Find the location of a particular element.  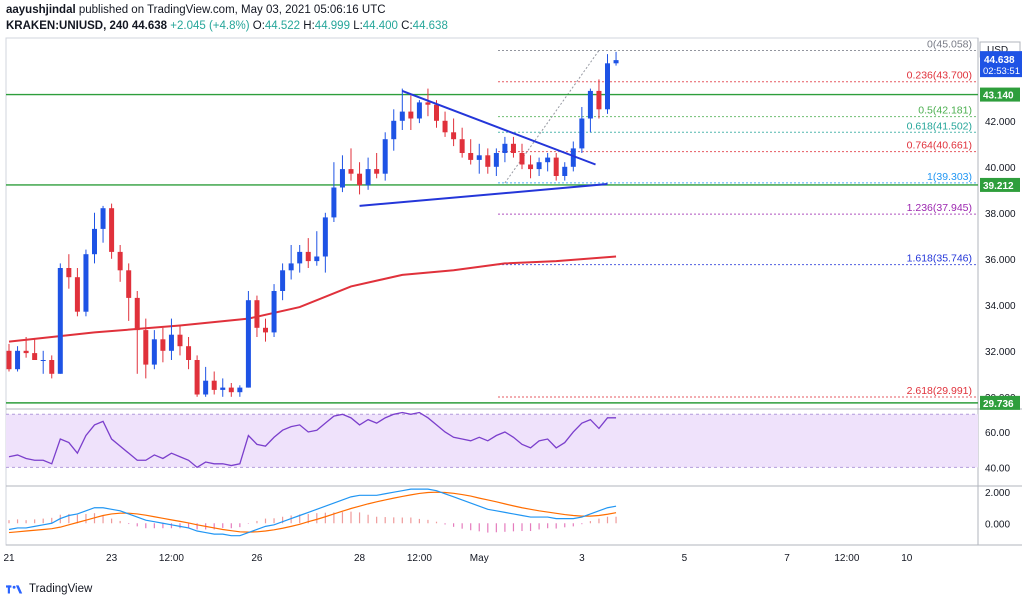

price-tick-label: 38.000 is located at coordinates (1000, 214).